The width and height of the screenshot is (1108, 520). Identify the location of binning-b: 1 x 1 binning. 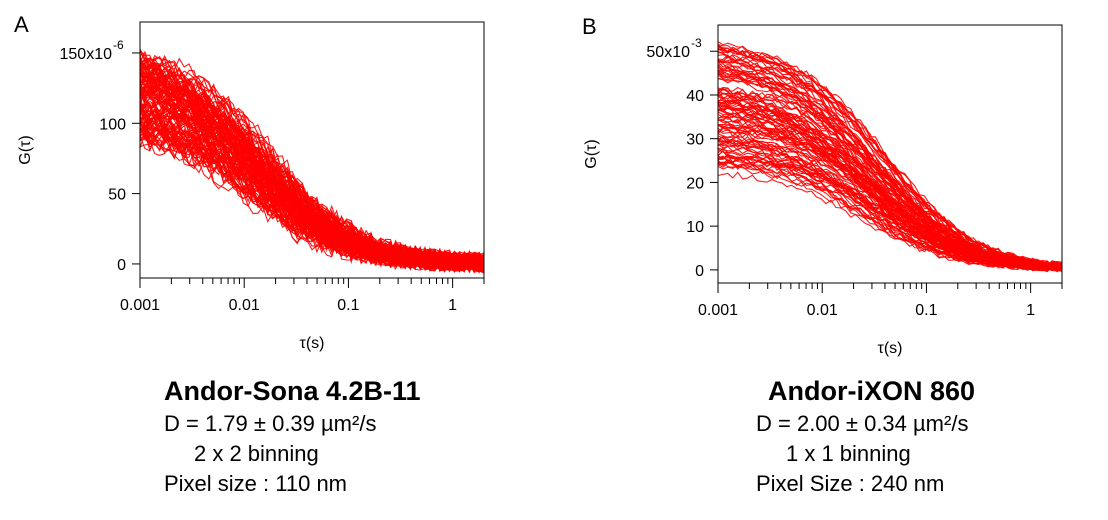
(848, 453).